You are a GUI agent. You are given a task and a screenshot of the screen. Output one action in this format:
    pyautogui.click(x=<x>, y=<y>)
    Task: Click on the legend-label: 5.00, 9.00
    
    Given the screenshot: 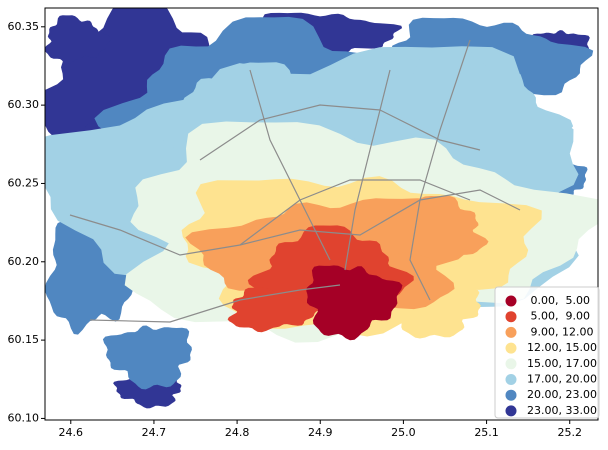 What is the action you would take?
    pyautogui.click(x=558, y=316)
    